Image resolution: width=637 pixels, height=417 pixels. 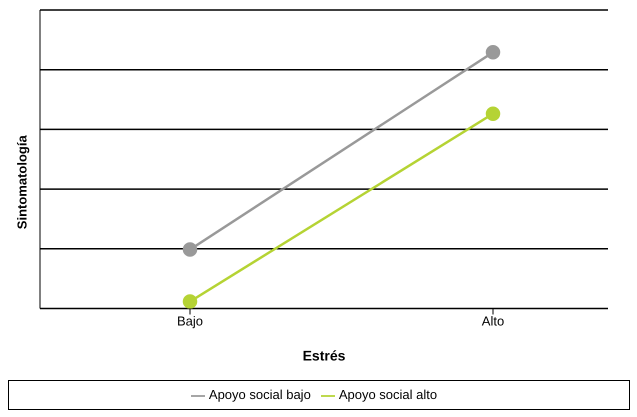 I want to click on x-axis-title: Estrés, so click(x=324, y=355).